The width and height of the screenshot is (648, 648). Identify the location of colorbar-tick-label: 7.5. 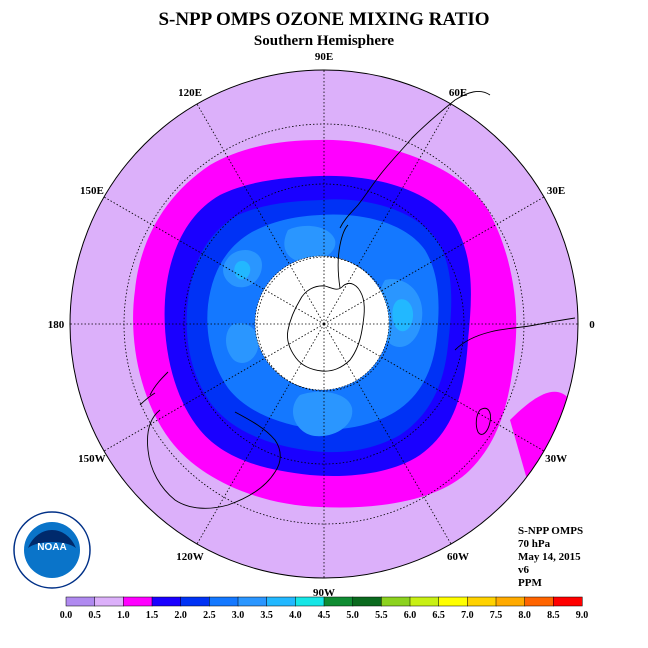
(496, 615).